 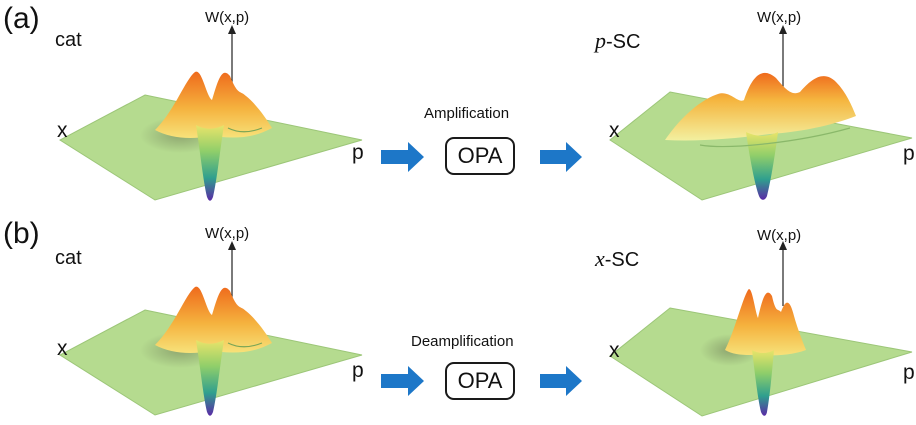 I want to click on output-state-label-b: x-SC, so click(x=617, y=258).